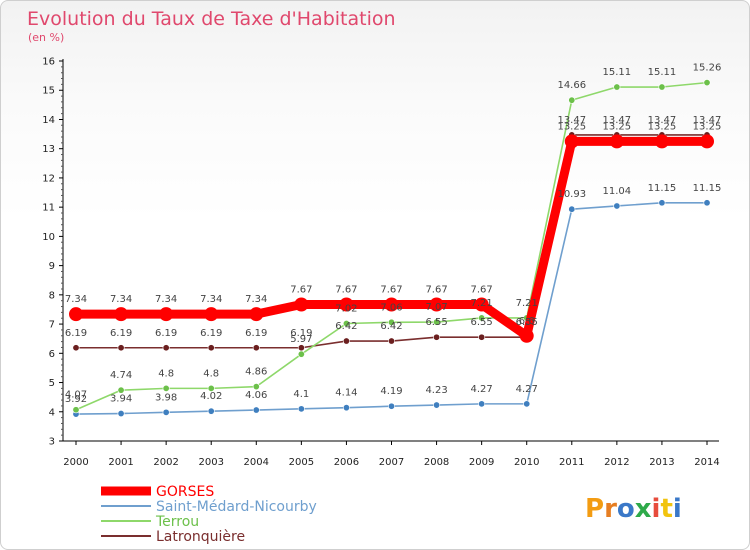 This screenshot has width=750, height=550. What do you see at coordinates (211, 396) in the screenshot?
I see `data-label-1: 4.02` at bounding box center [211, 396].